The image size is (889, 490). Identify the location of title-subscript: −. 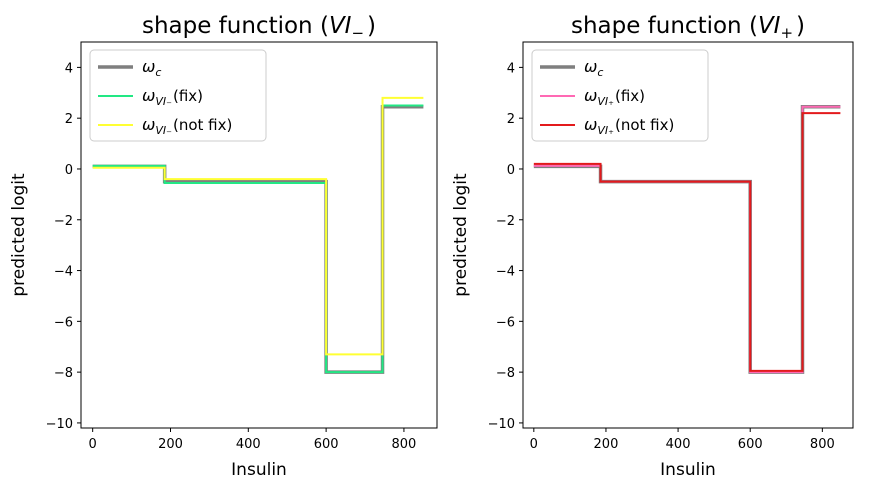
(357, 33).